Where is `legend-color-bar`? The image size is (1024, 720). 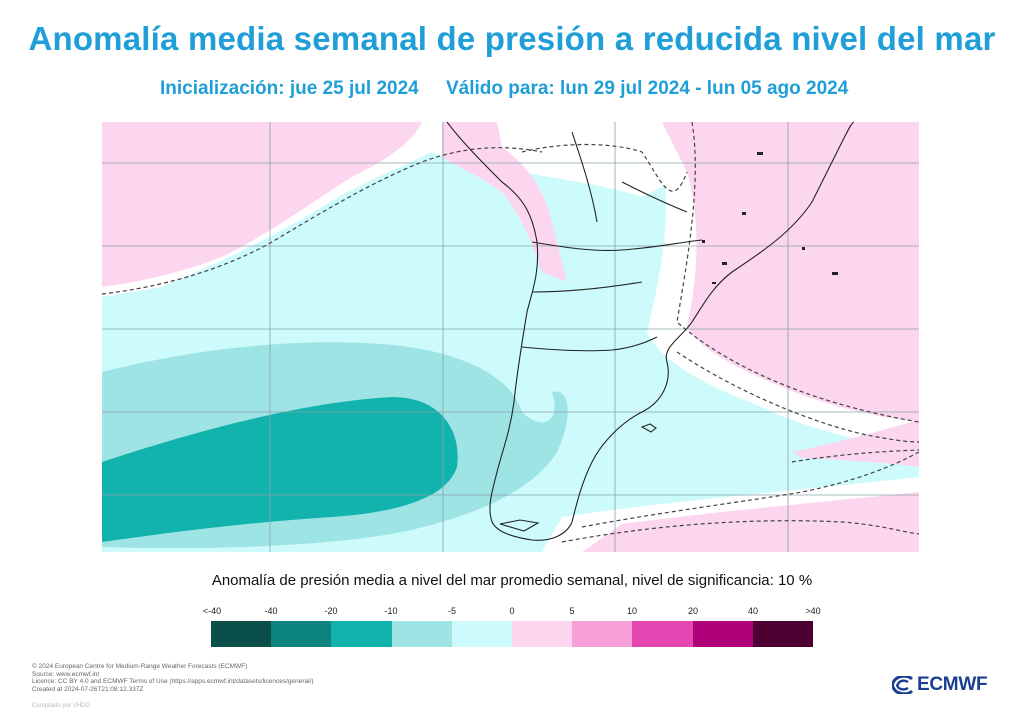
legend-color-bar is located at coordinates (512, 634).